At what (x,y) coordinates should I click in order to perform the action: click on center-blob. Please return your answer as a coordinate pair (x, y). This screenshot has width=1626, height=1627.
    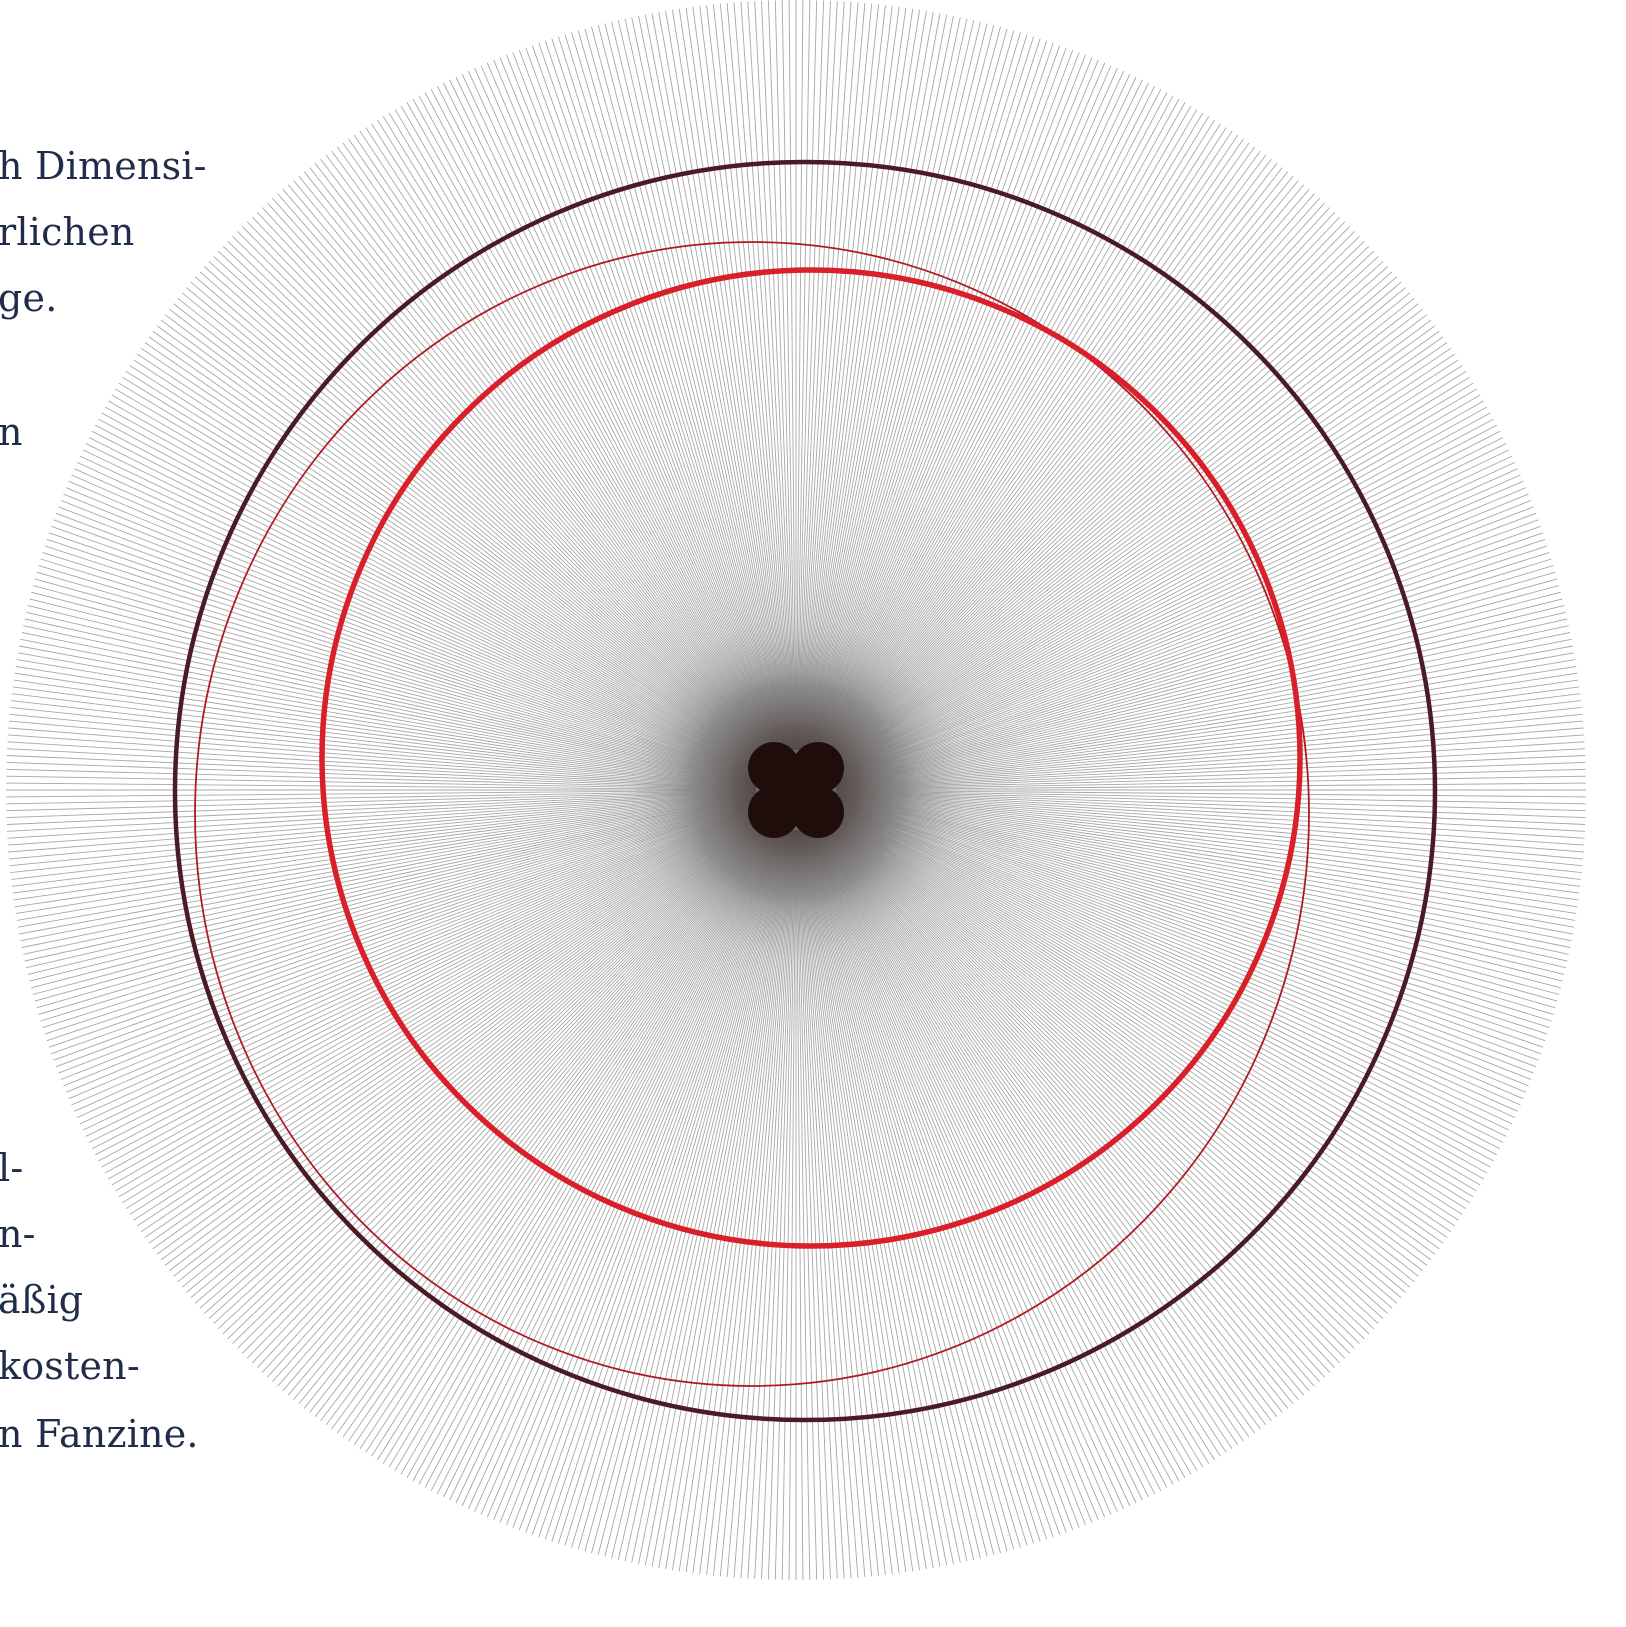
    Looking at the image, I should click on (796, 790).